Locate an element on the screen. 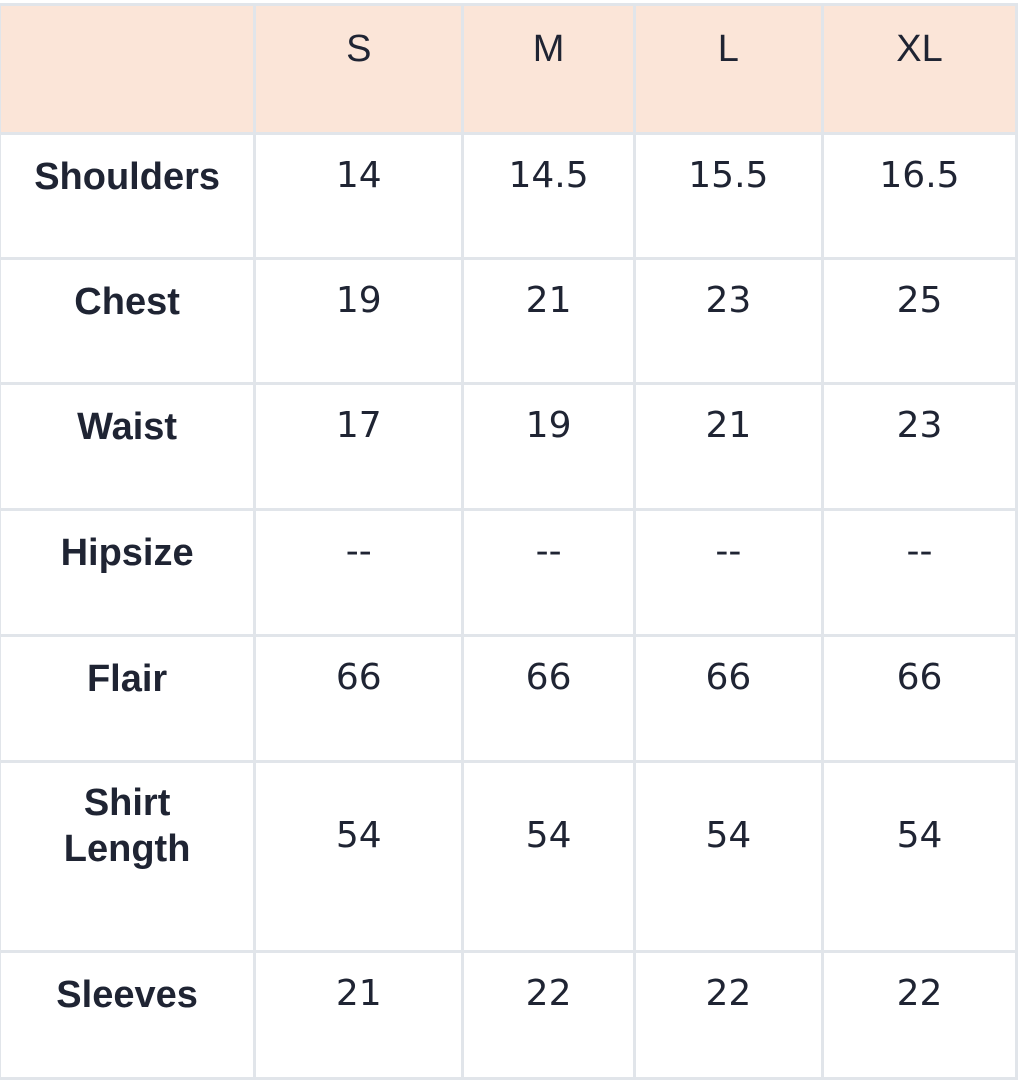 This screenshot has width=1020, height=1080. table-cell: 25 is located at coordinates (919, 321).